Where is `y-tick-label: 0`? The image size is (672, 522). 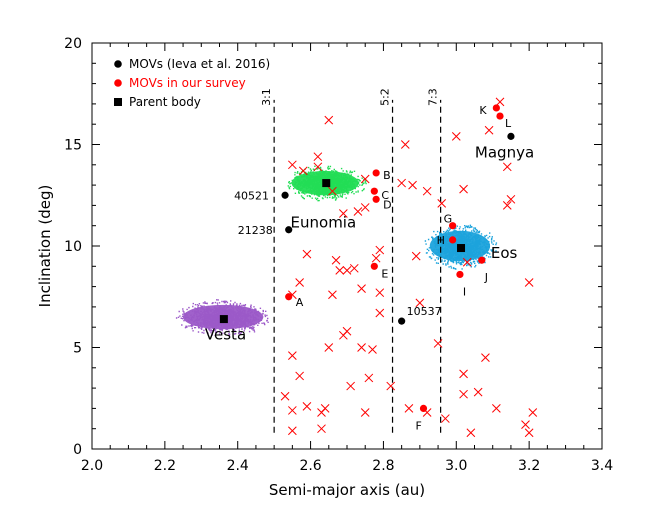 y-tick-label: 0 is located at coordinates (77, 450).